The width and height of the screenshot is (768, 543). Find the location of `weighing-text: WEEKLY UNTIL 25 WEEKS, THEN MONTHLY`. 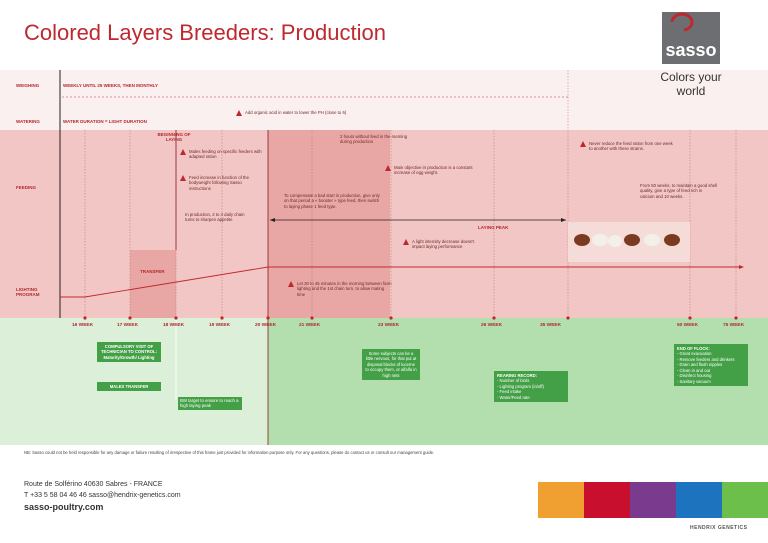

weighing-text: WEEKLY UNTIL 25 WEEKS, THEN MONTHLY is located at coordinates (111, 85).